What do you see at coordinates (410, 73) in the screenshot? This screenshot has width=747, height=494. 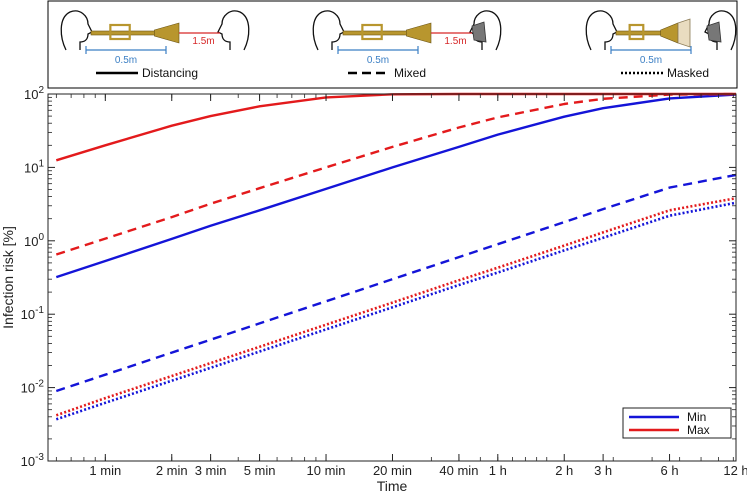 I see `scenario-label: Mixed` at bounding box center [410, 73].